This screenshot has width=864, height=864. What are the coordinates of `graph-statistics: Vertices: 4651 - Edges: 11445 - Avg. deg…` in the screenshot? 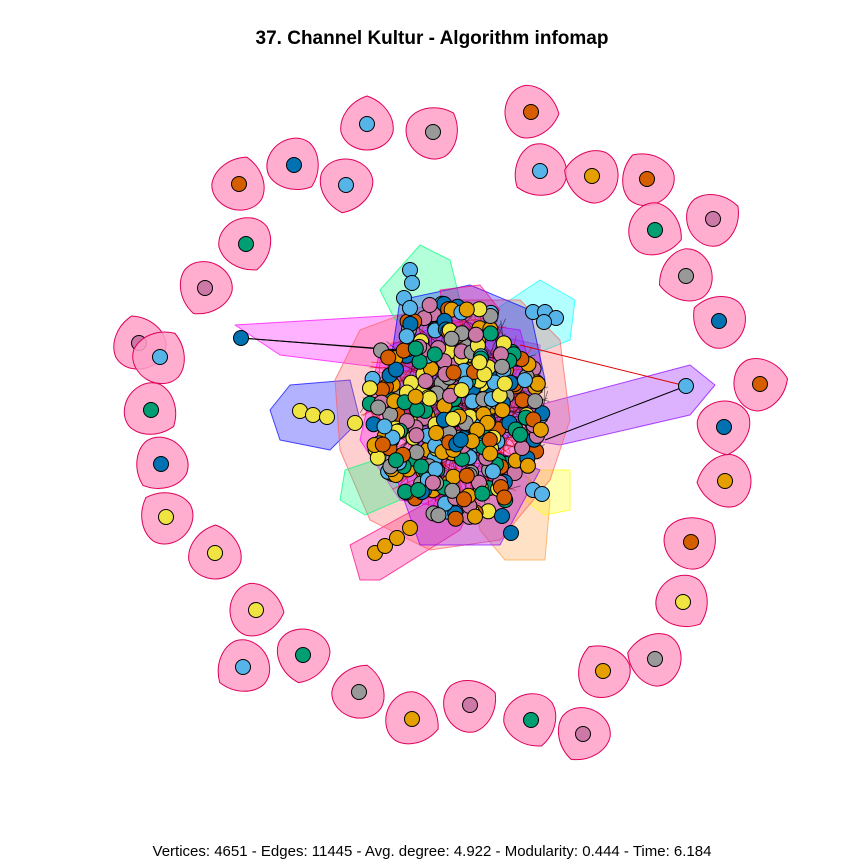 It's located at (432, 851).